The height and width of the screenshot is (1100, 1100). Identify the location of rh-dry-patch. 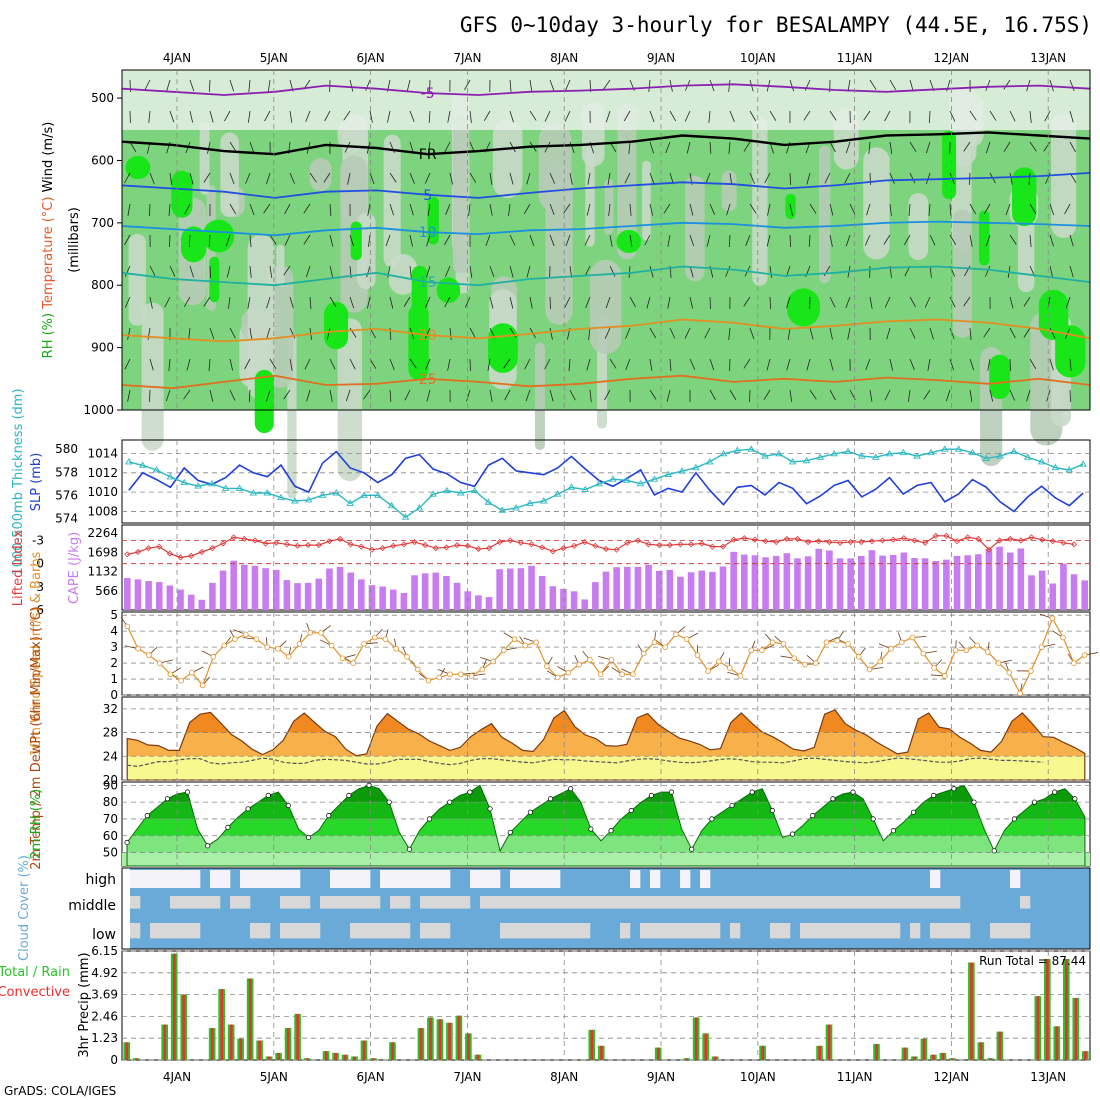
(461, 194).